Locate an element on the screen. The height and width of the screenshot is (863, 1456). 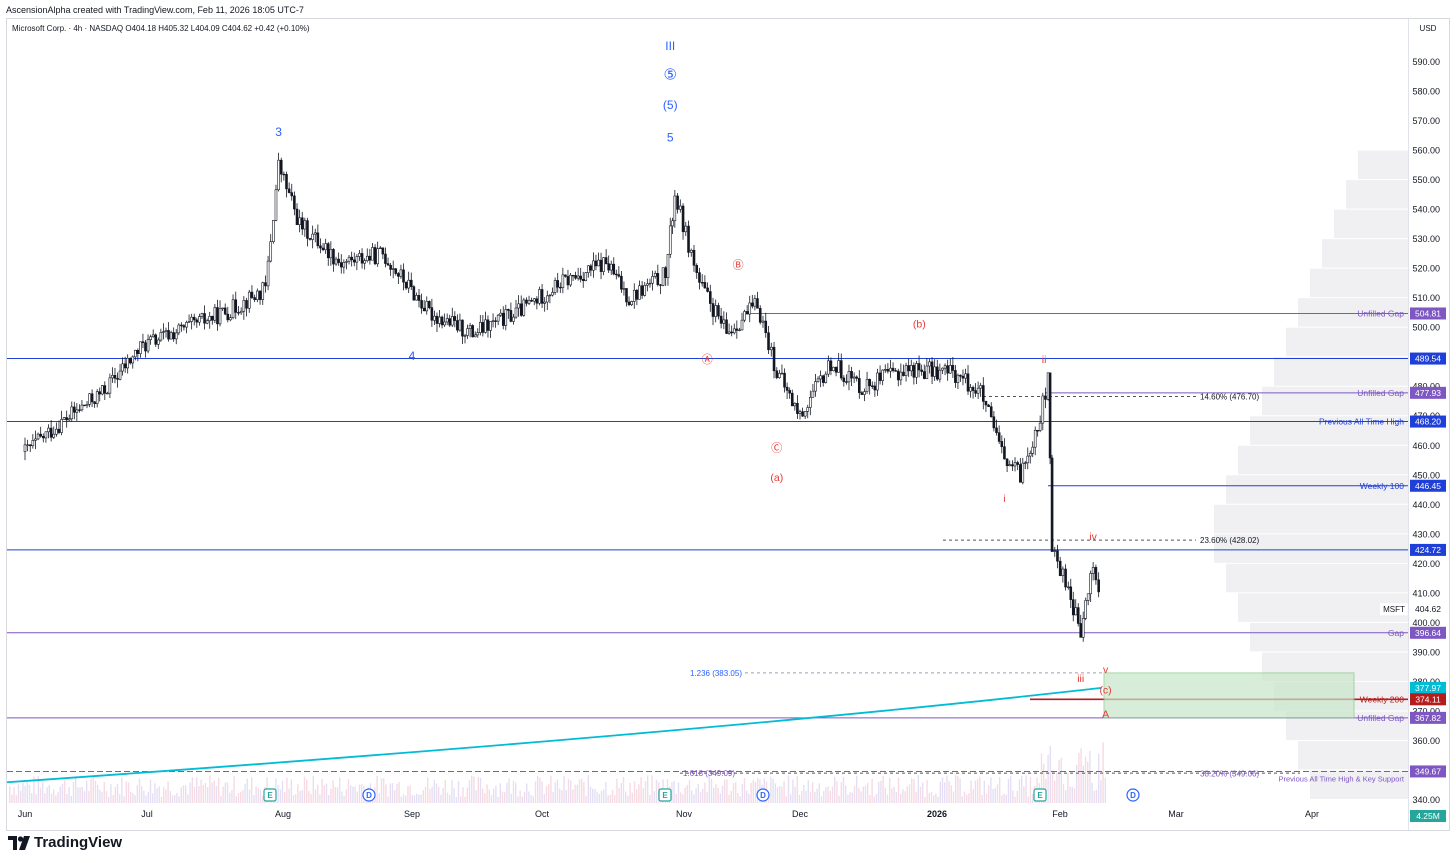
y-tick-label: 510.00 is located at coordinates (1426, 298).